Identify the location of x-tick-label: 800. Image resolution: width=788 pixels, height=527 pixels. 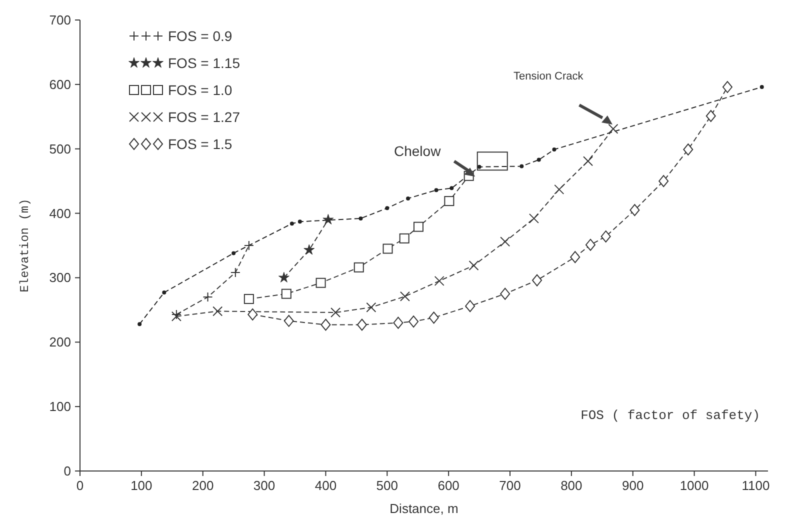
(571, 485).